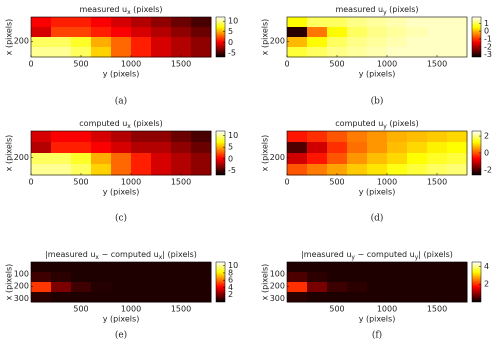 The image size is (497, 346). I want to click on panel-title: measured uy (pixels), so click(376, 11).